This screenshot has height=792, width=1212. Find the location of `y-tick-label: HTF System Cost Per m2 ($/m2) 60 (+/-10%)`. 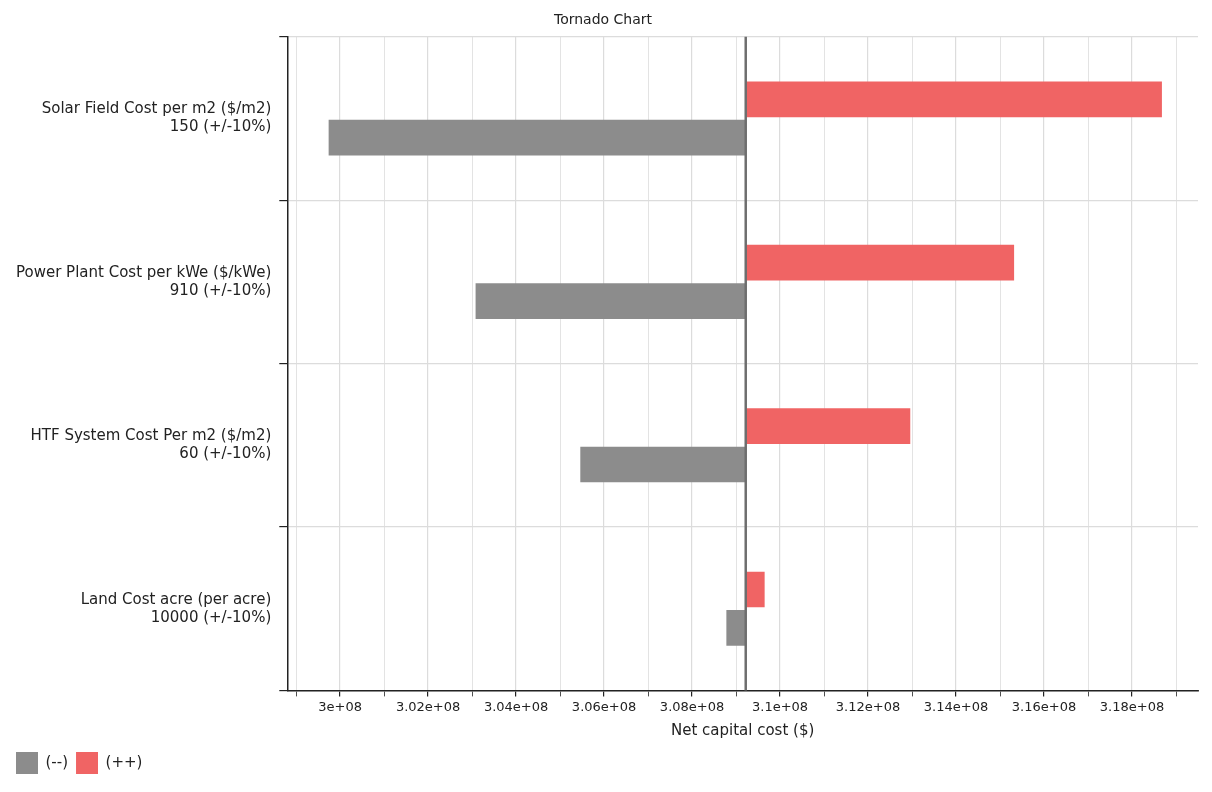

y-tick-label: HTF System Cost Per m2 ($/m2) 60 (+/-10%) is located at coordinates (151, 444).